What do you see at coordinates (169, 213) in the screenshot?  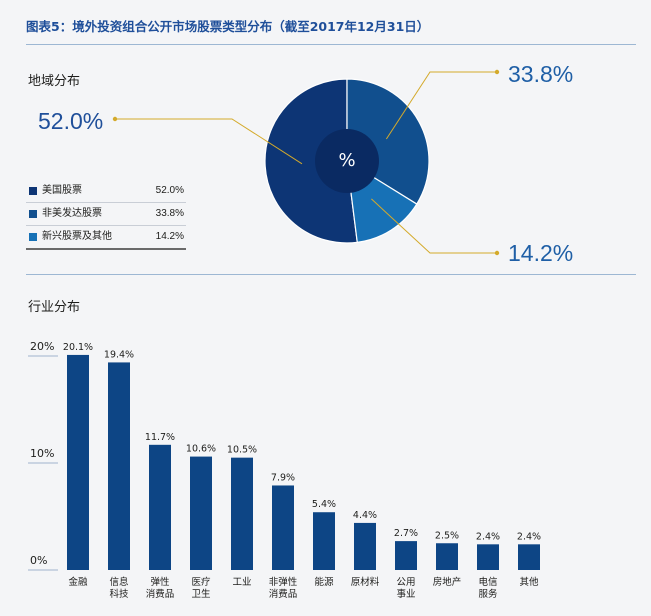 I see `legend-value: 33.8%` at bounding box center [169, 213].